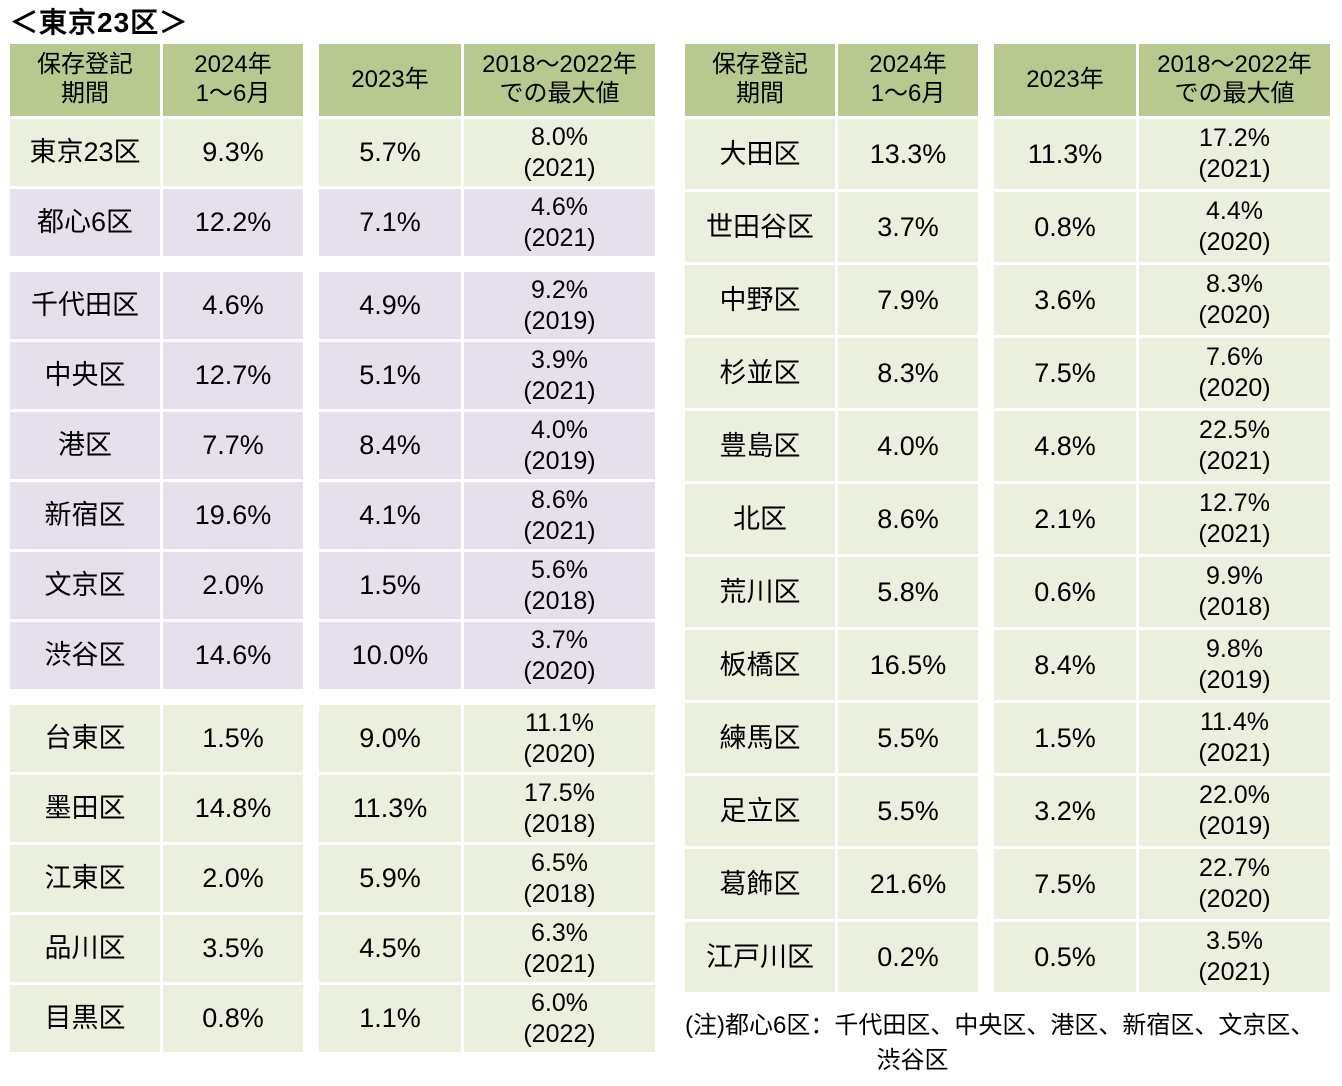  Describe the element at coordinates (85, 585) in the screenshot. I see `ward-name-cell: 文京区` at that location.